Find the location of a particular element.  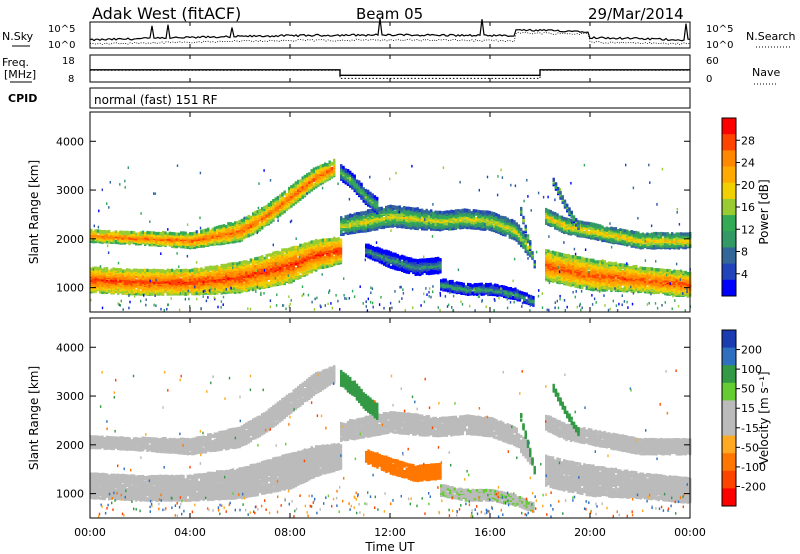

nsky-right-tick-top: 10^5 is located at coordinates (719, 29).